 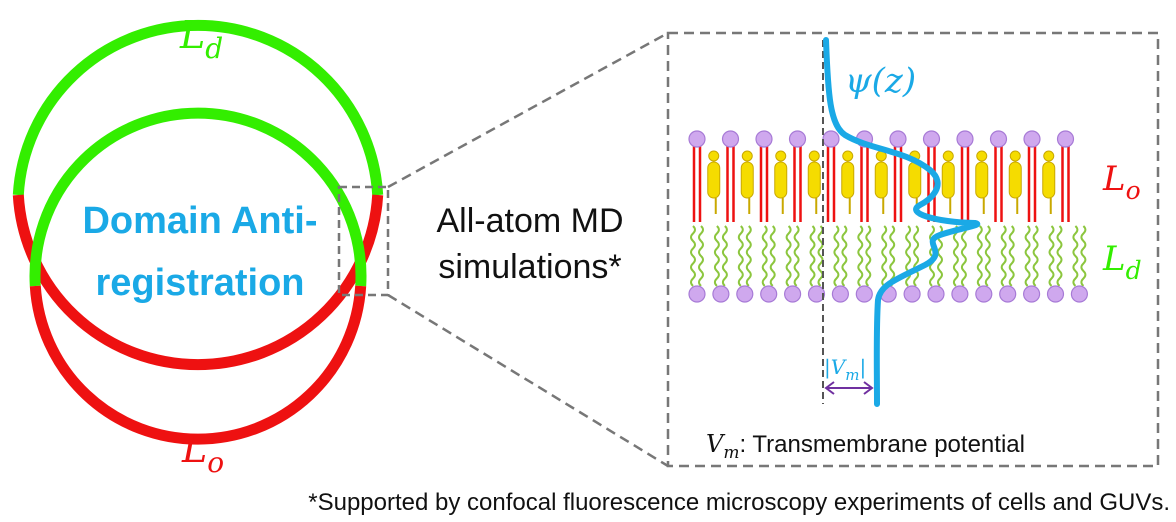 I want to click on vm-caption-symbol: V, so click(x=716, y=444).